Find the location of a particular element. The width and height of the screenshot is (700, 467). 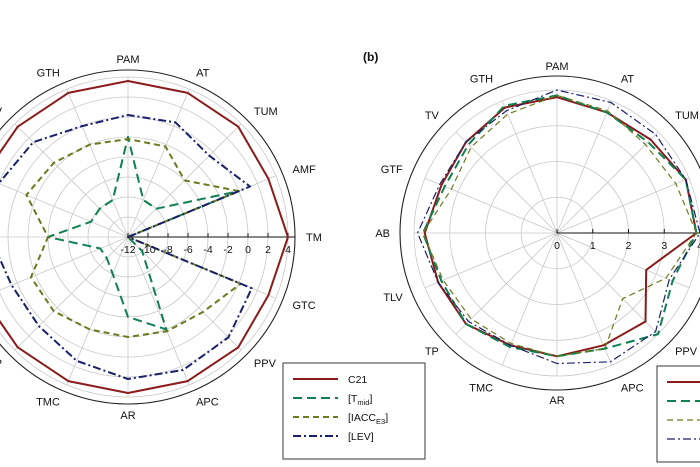

legend-b is located at coordinates (678, 414).